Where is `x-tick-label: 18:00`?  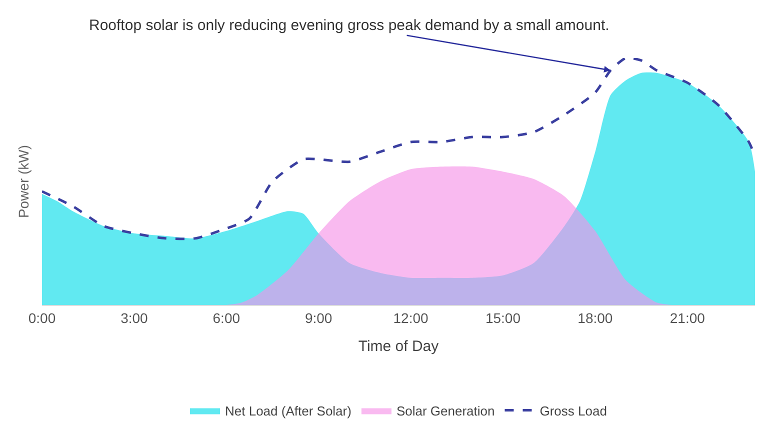 x-tick-label: 18:00 is located at coordinates (595, 318).